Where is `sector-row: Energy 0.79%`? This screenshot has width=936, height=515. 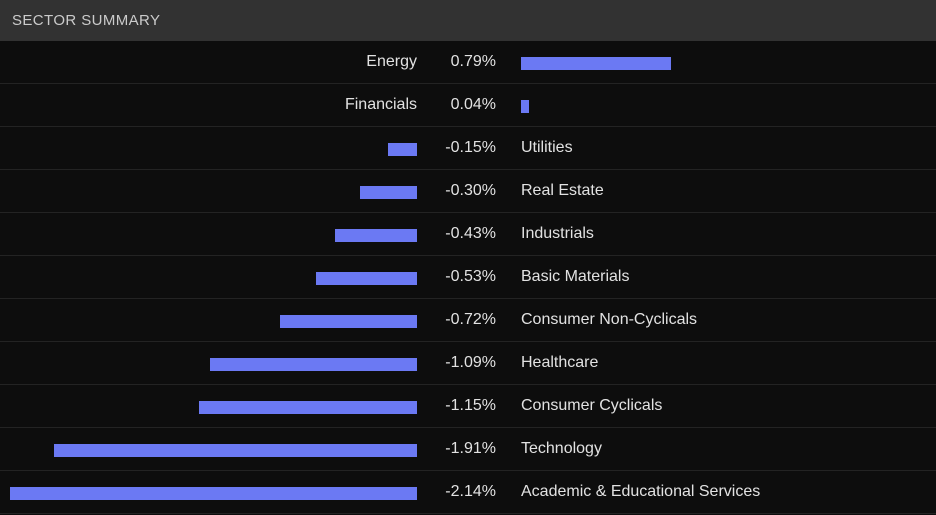 sector-row: Energy 0.79% is located at coordinates (468, 62).